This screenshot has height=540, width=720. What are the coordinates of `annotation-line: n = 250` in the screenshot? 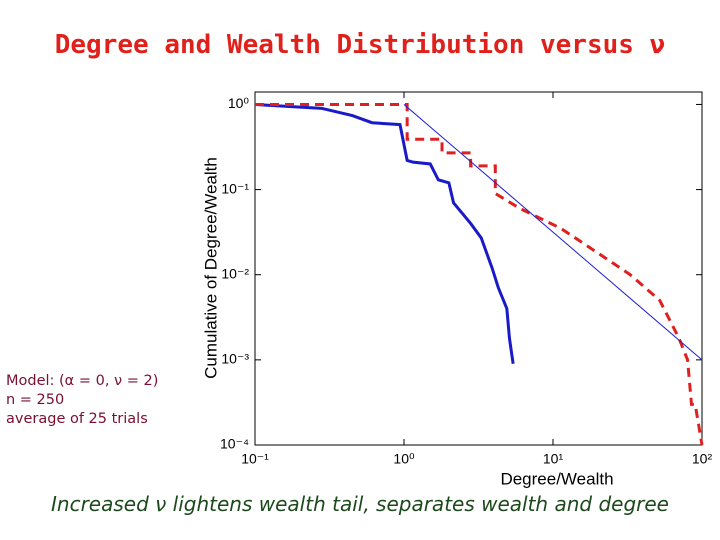 It's located at (35, 400).